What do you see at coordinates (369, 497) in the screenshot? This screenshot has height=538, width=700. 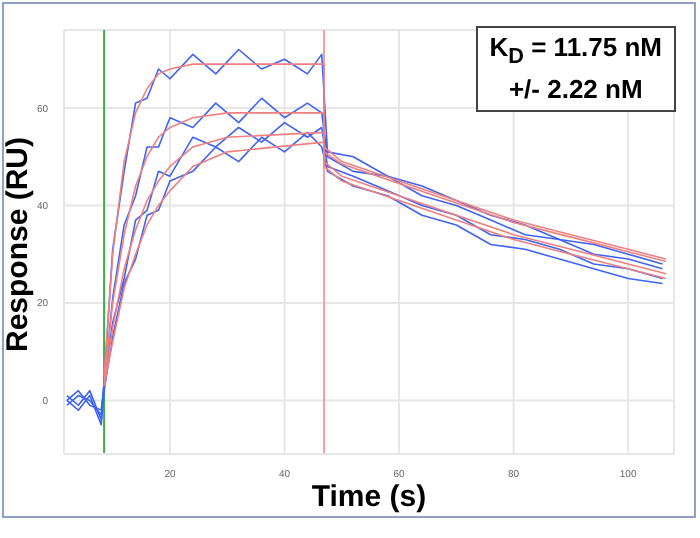 I see `x-axis-title: Time (s)` at bounding box center [369, 497].